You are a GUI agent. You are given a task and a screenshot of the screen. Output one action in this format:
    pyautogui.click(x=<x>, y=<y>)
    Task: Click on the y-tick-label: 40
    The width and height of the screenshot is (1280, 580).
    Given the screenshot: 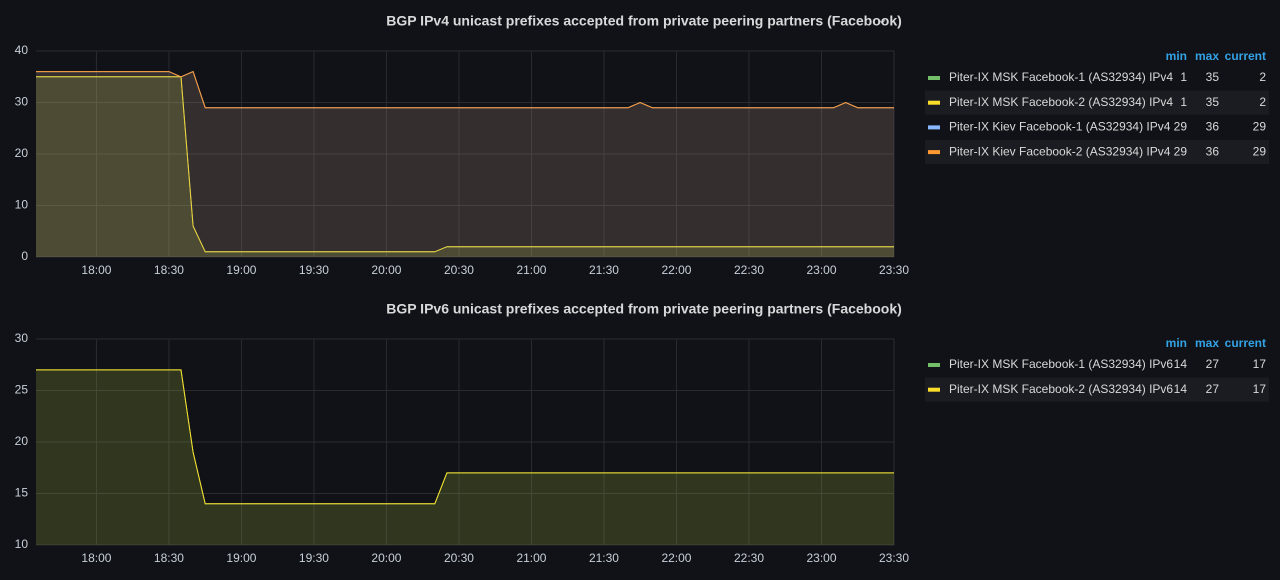 What is the action you would take?
    pyautogui.click(x=22, y=50)
    